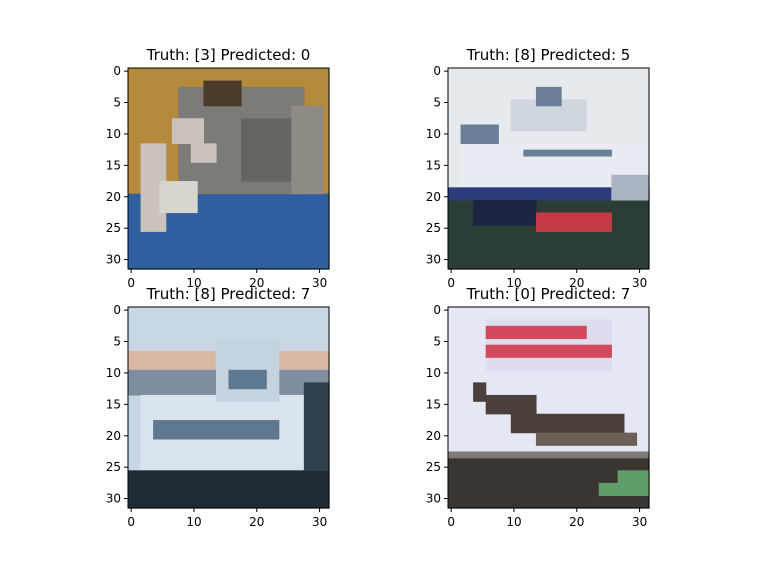 The height and width of the screenshot is (569, 757). I want to click on subplot-title: Truth: [8] Predicted: 7, so click(228, 294).